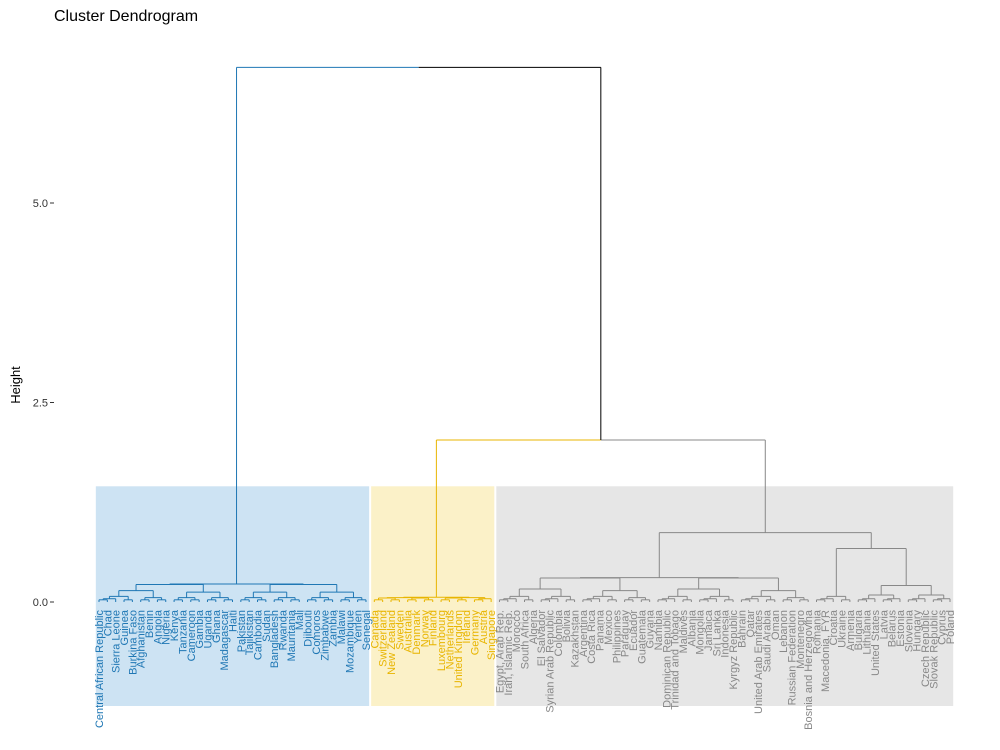 This screenshot has height=750, width=1000. What do you see at coordinates (150, 624) in the screenshot?
I see `leaf-label: Benin` at bounding box center [150, 624].